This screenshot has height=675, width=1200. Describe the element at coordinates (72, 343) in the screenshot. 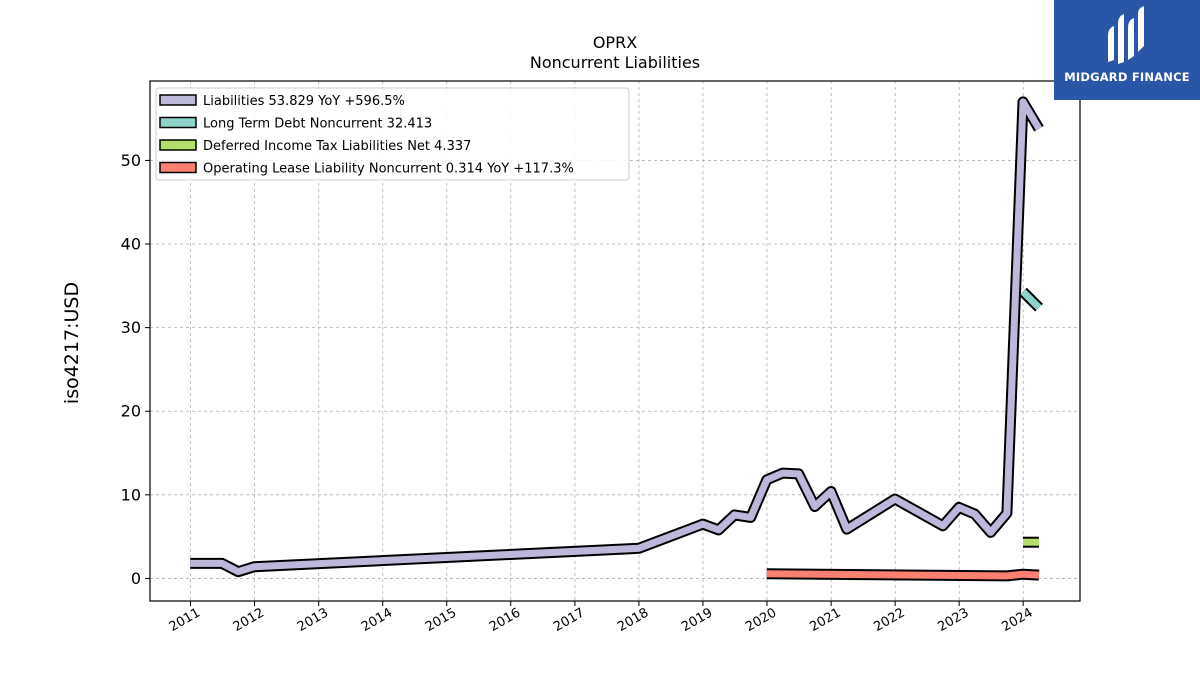

I see `y-axis-label: iso4217:USD` at that location.